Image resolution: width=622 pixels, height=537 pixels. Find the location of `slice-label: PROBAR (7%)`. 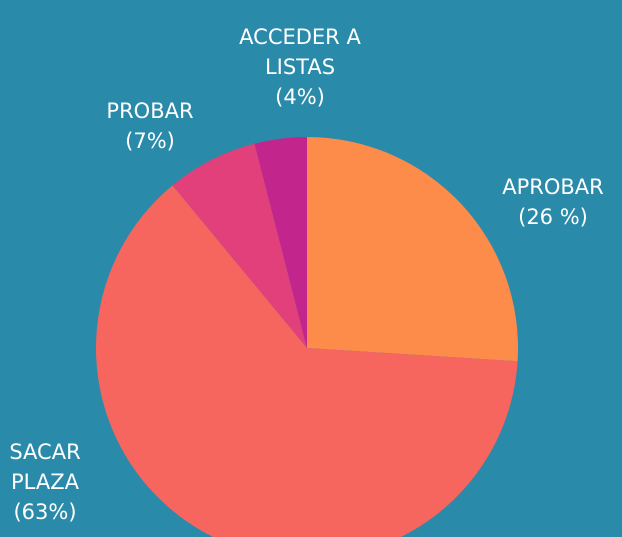

slice-label: PROBAR (7%) is located at coordinates (150, 126).